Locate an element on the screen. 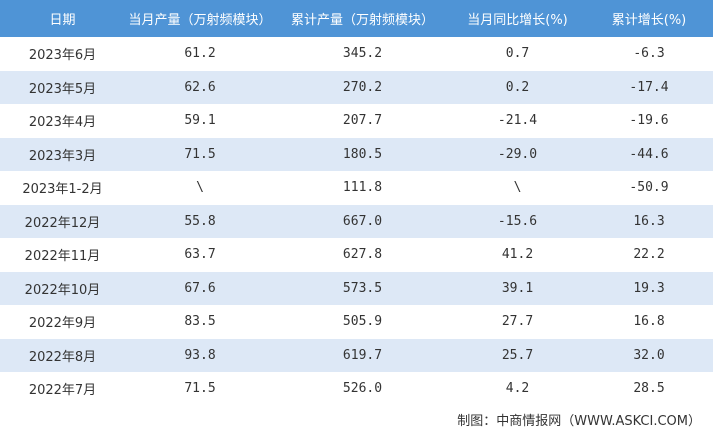 Image resolution: width=713 pixels, height=437 pixels. value-cell: -17.4 is located at coordinates (649, 87).